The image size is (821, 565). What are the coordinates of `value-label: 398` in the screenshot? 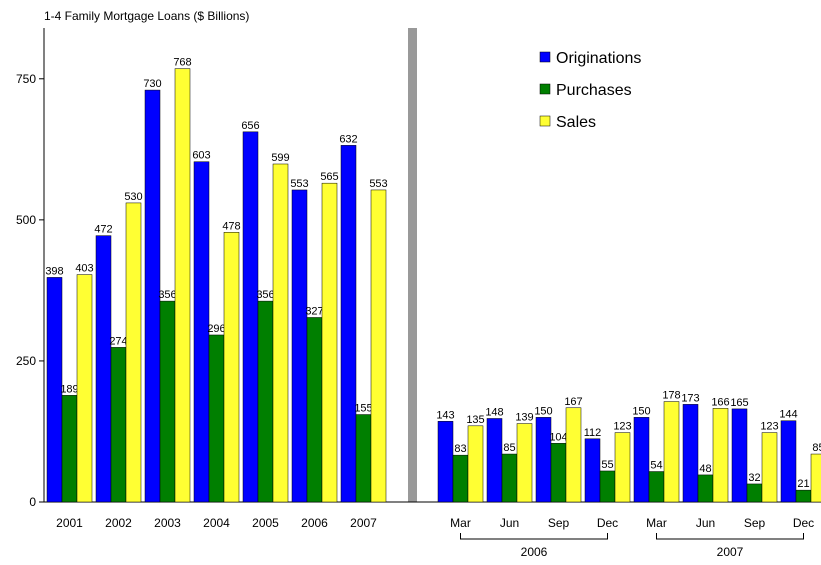 It's located at (54, 271).